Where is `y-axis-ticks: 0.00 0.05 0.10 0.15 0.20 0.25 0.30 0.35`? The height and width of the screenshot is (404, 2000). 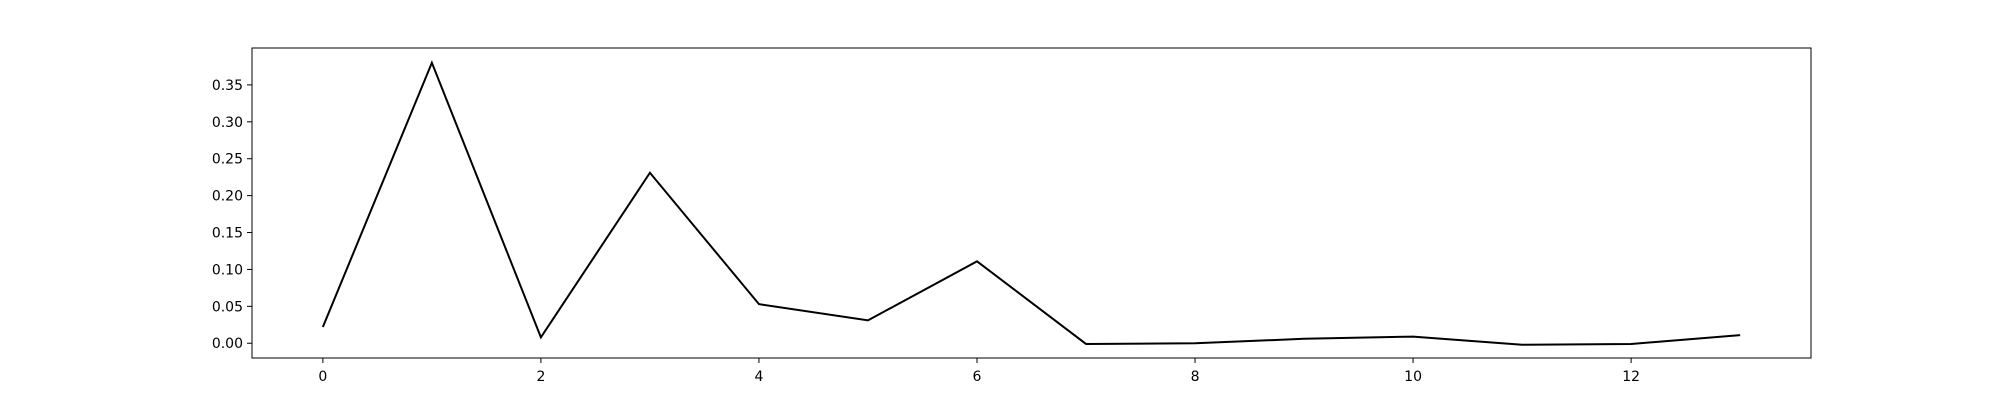 y-axis-ticks: 0.00 0.05 0.10 0.15 0.20 0.25 0.30 0.35 is located at coordinates (232, 215).